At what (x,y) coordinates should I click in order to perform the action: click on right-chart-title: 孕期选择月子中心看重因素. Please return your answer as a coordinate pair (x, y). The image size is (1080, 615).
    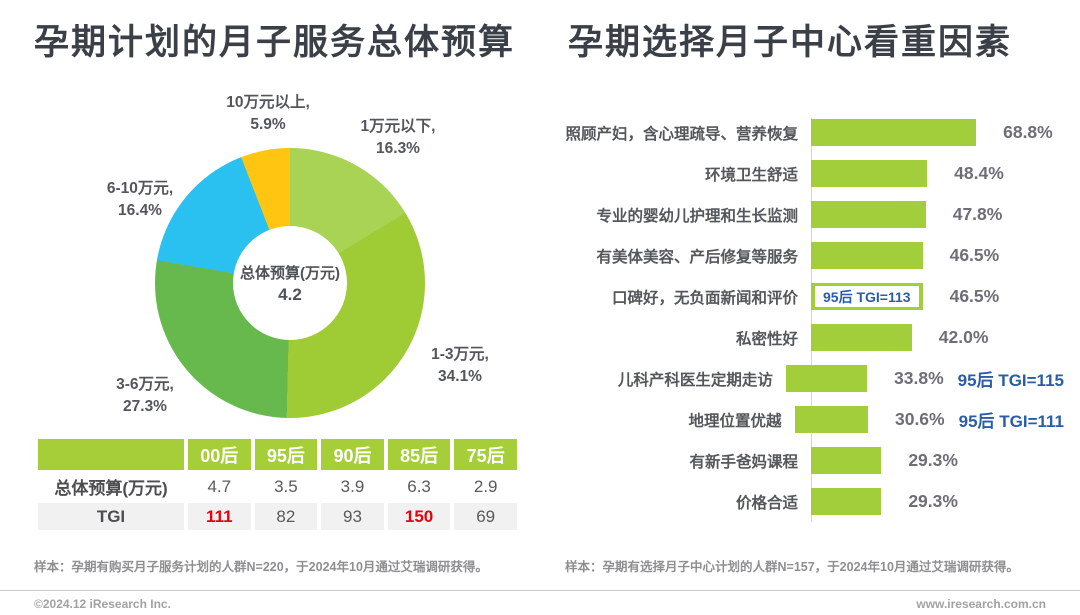
    Looking at the image, I should click on (790, 42).